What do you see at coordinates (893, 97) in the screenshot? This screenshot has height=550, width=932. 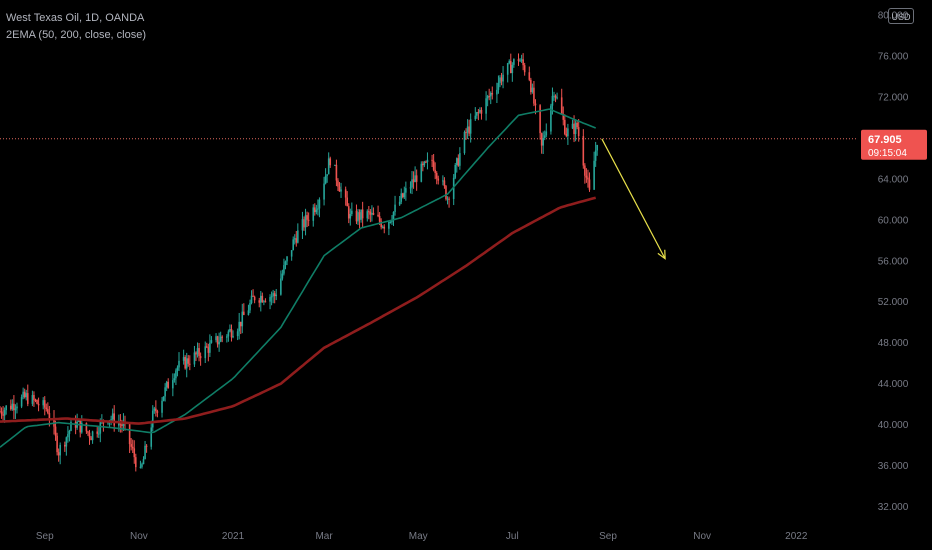 I see `y-tick-label: 72.000` at bounding box center [893, 97].